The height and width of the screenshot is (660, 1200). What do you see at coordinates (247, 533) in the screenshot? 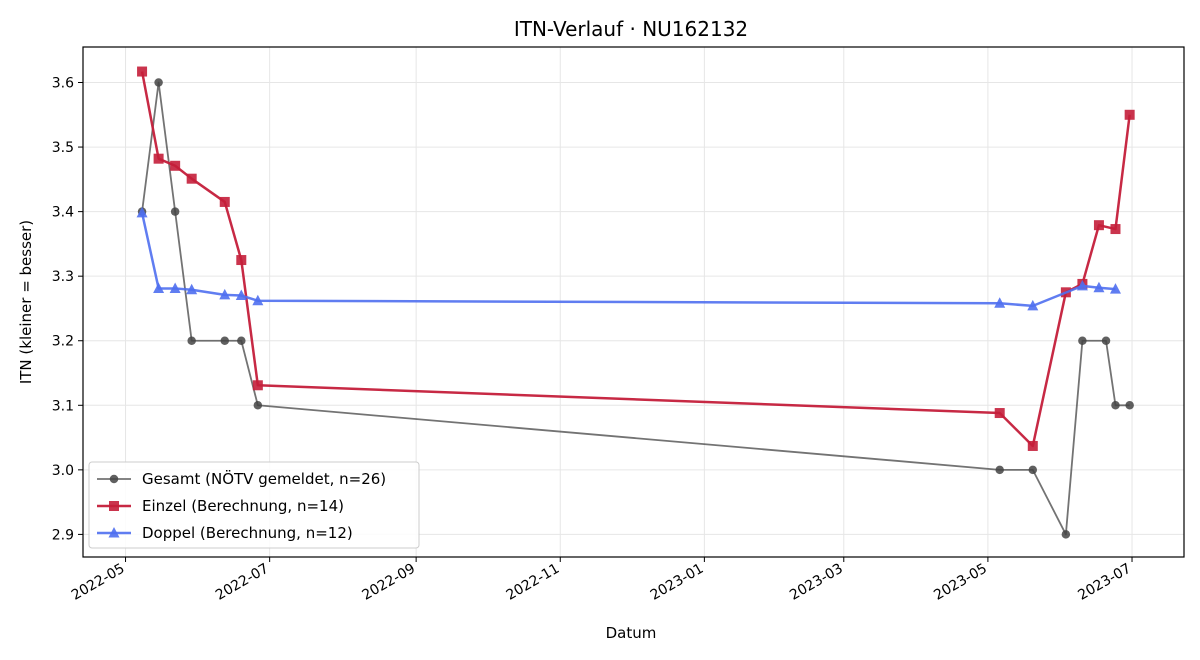
I see `legend-label-doppel: Doppel (Berechnung, n=12)` at bounding box center [247, 533].